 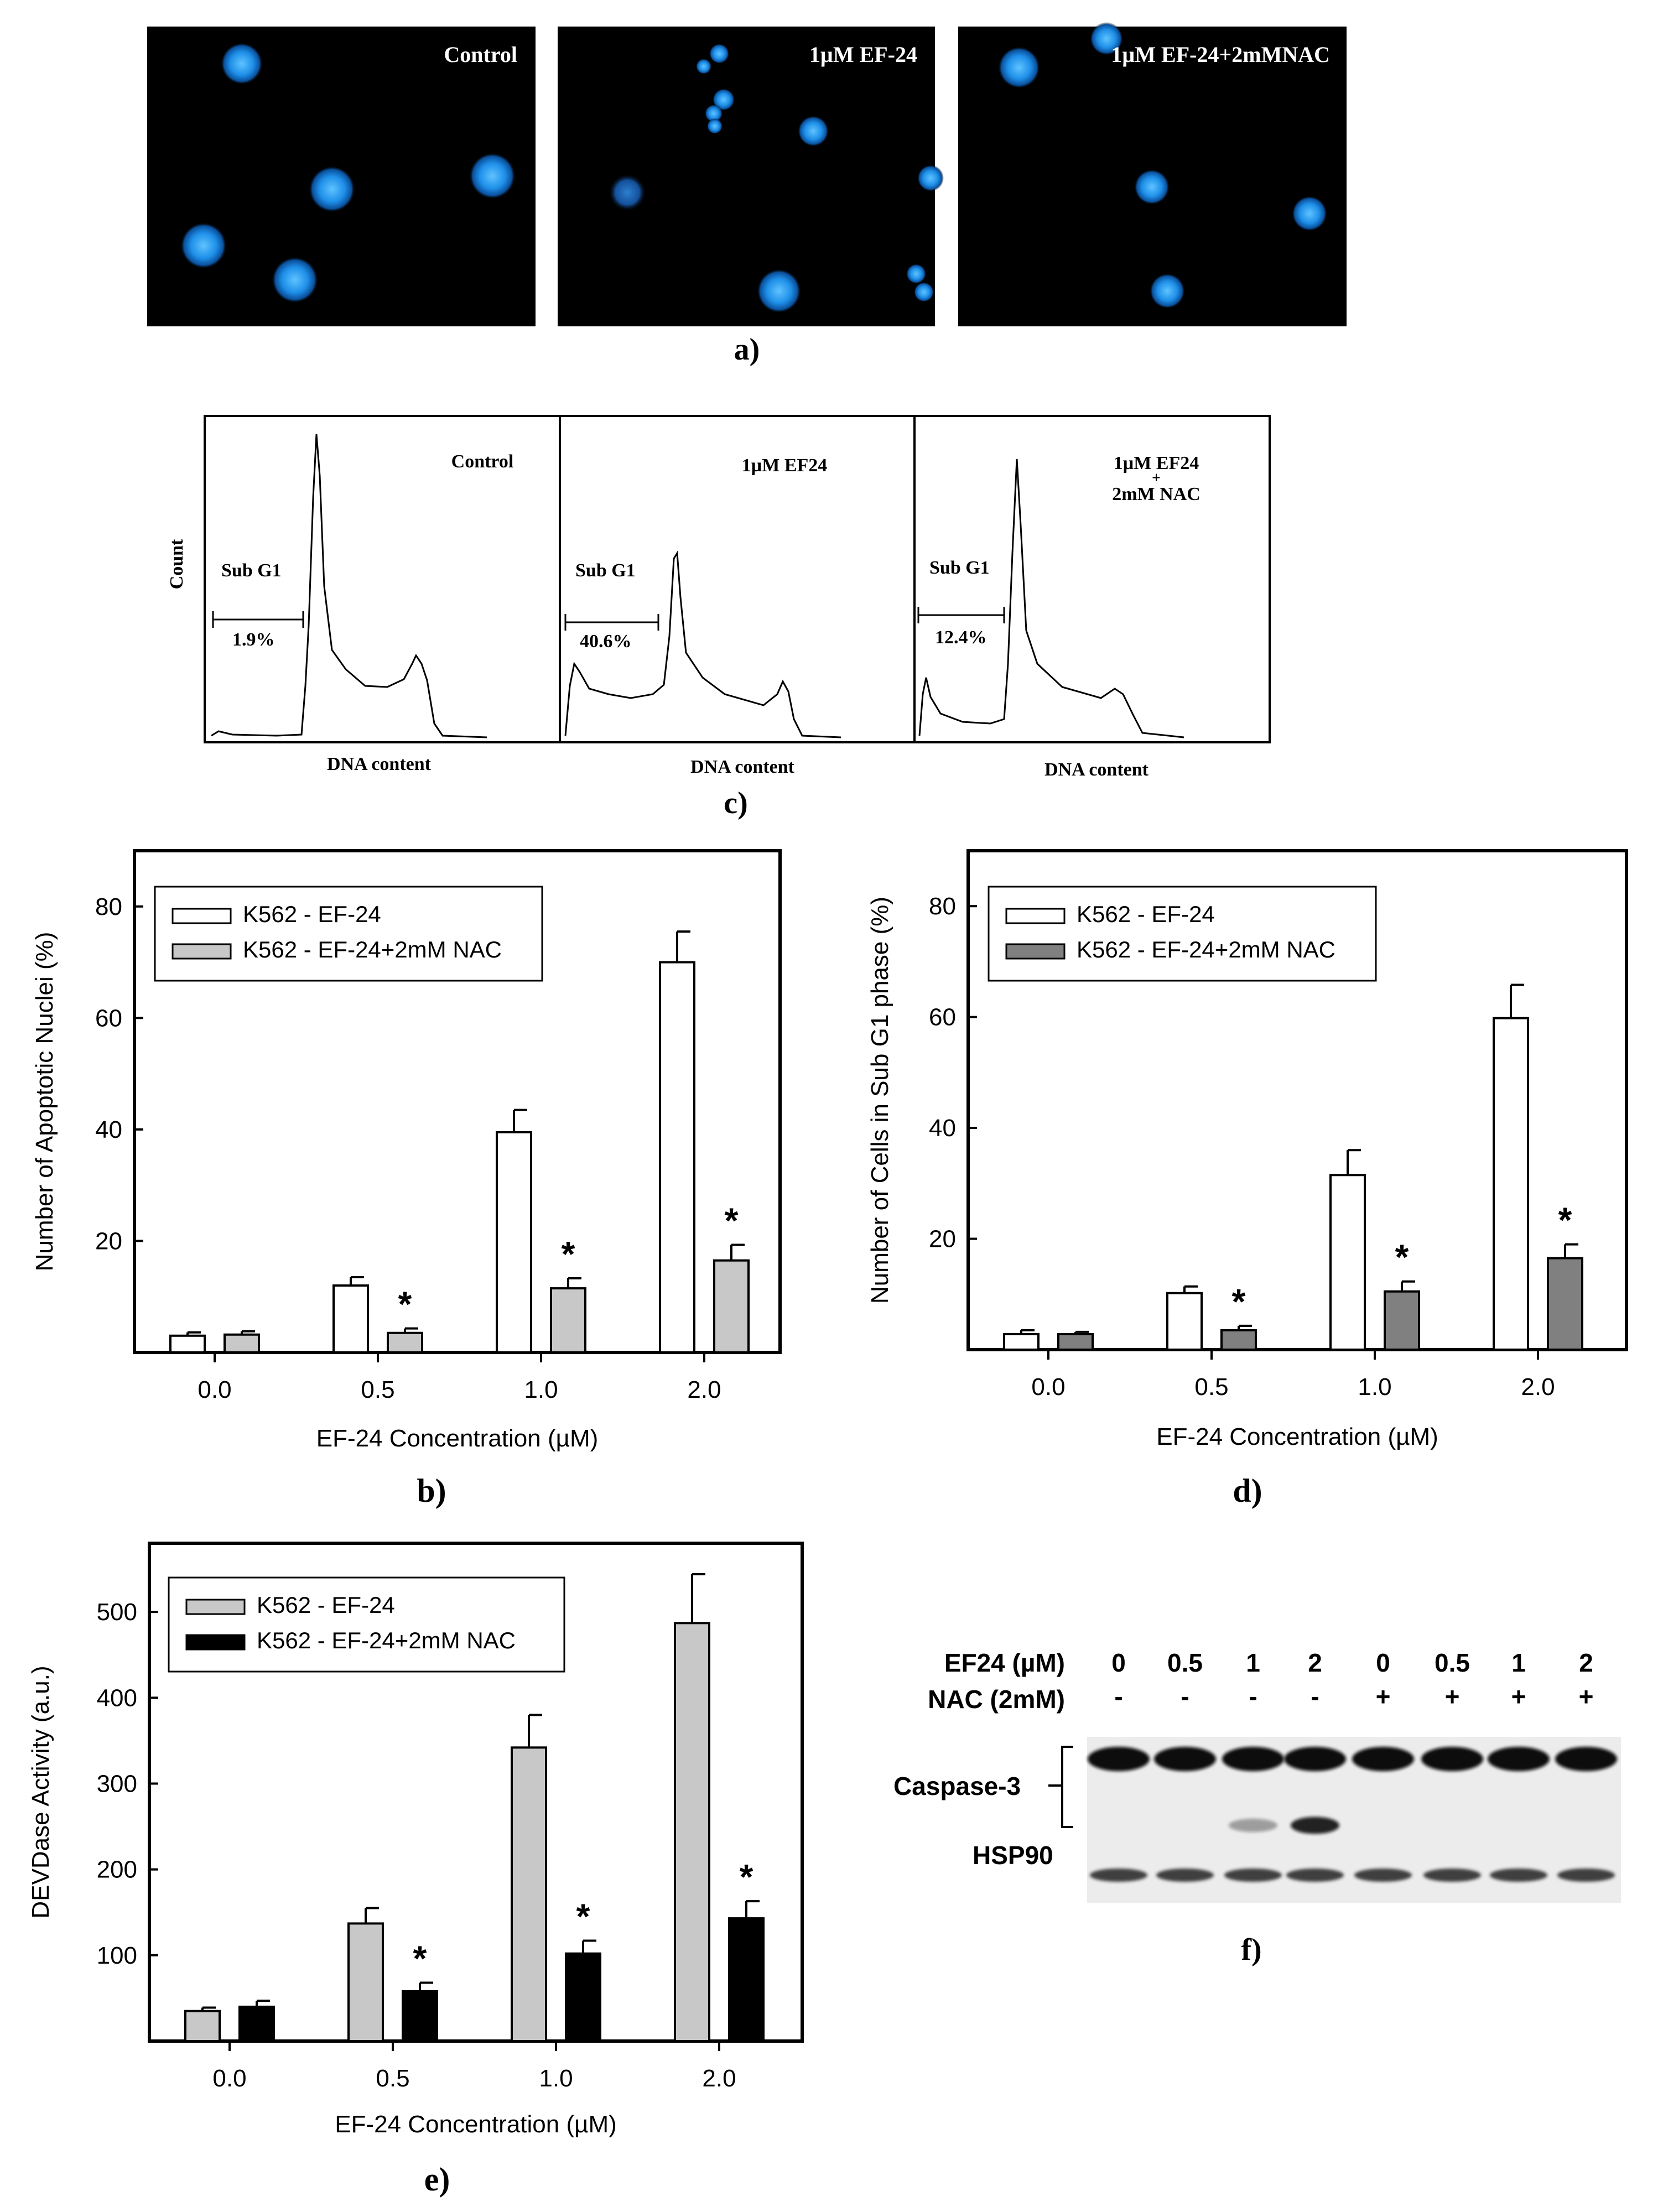 What do you see at coordinates (1247, 1490) in the screenshot?
I see `panel-label: d)` at bounding box center [1247, 1490].